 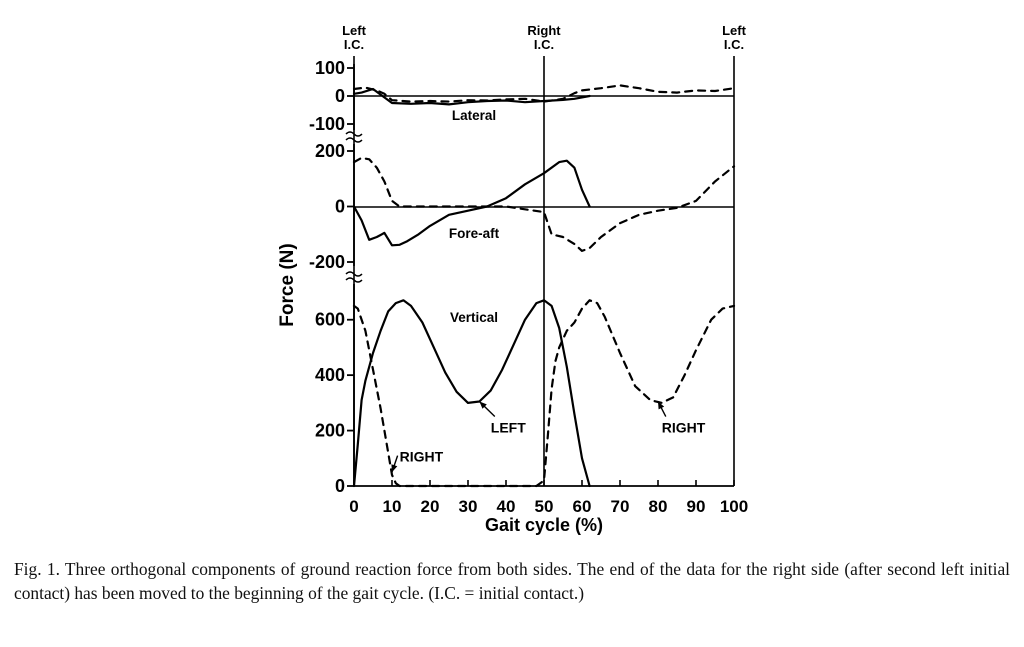 What do you see at coordinates (330, 68) in the screenshot?
I see `y-tick-label-lateral-0: 100` at bounding box center [330, 68].